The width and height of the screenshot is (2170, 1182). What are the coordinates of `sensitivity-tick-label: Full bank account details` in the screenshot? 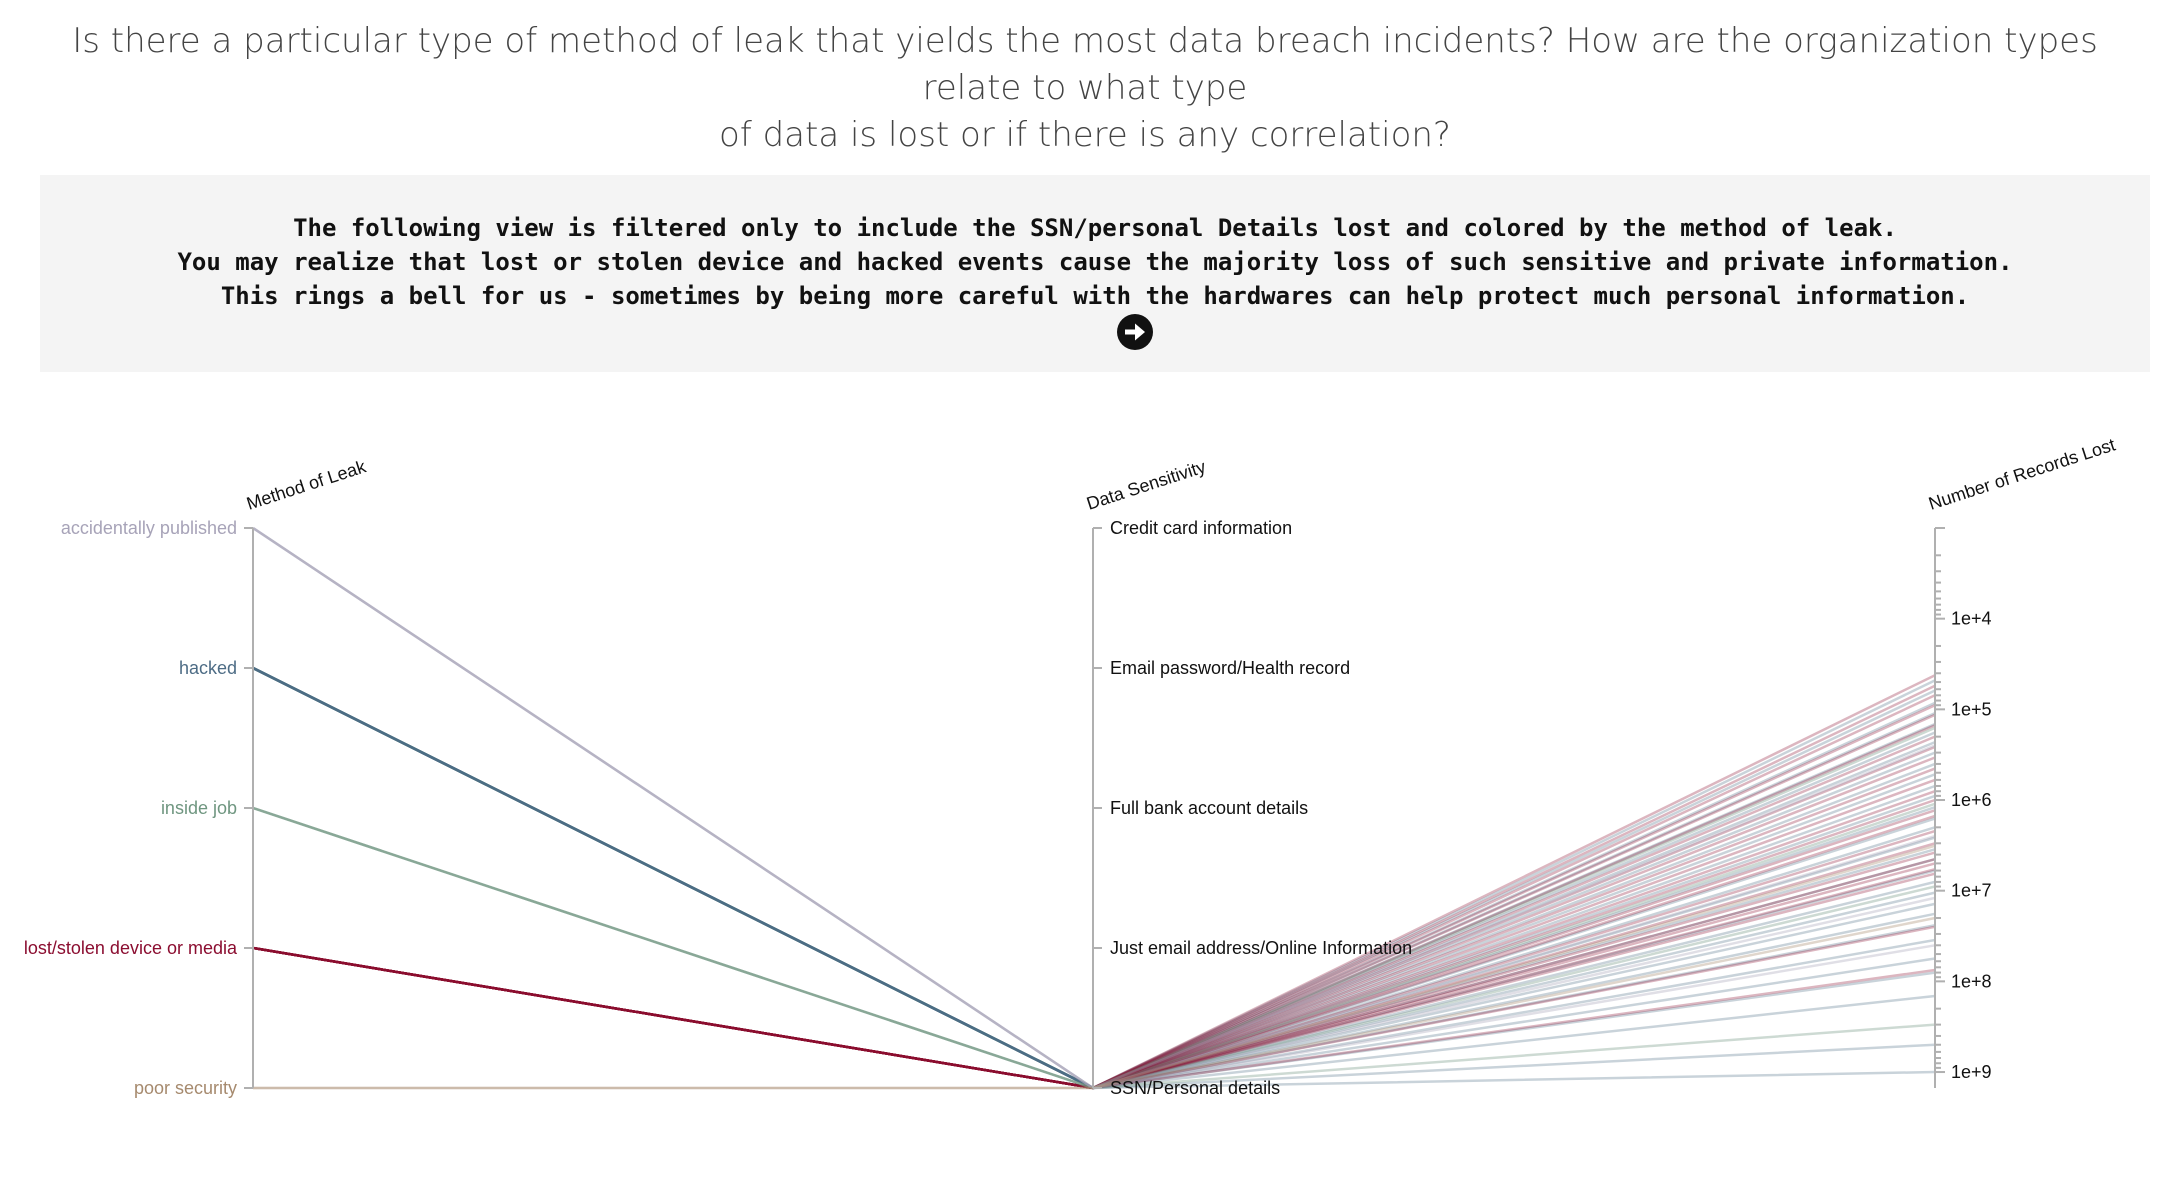 It's located at (1209, 808).